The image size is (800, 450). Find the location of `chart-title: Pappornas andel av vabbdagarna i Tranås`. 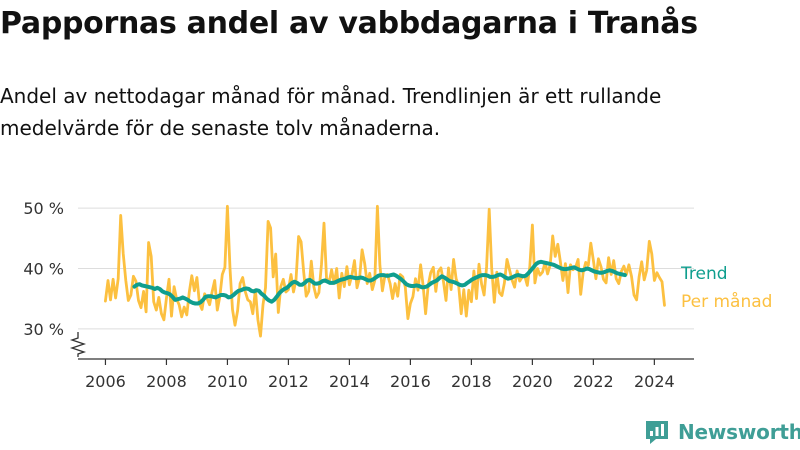

chart-title: Pappornas andel av vabbdagarna i Tranås is located at coordinates (349, 23).